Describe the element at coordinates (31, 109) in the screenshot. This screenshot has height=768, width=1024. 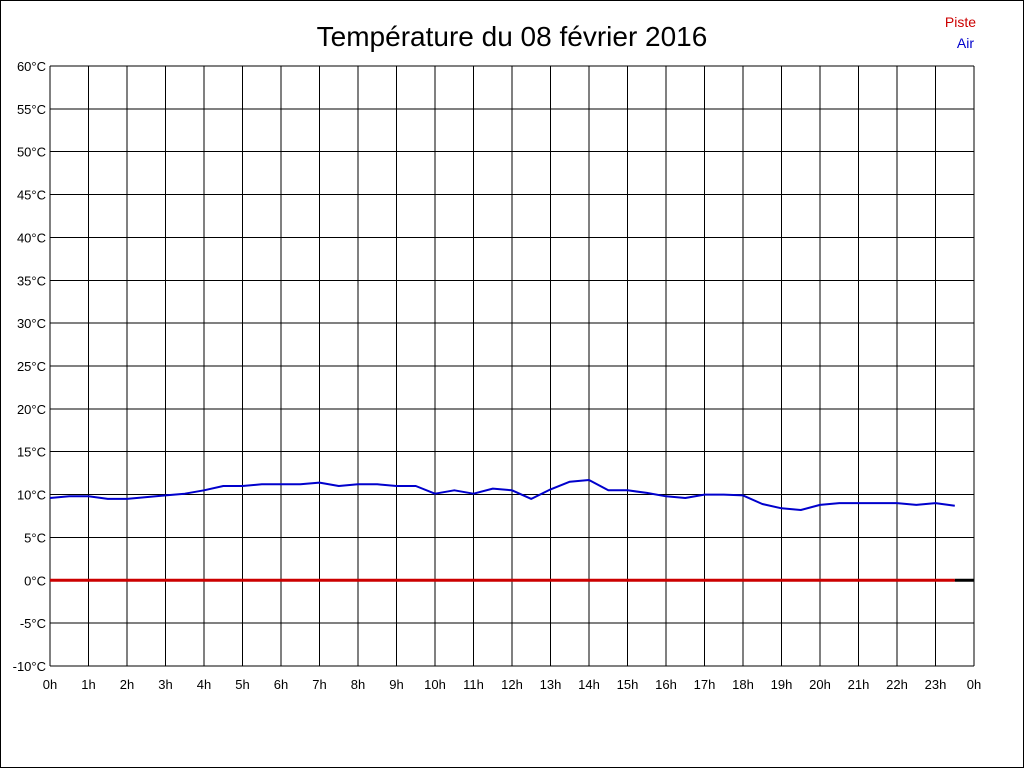
I see `y-tick-label: 55°C` at that location.